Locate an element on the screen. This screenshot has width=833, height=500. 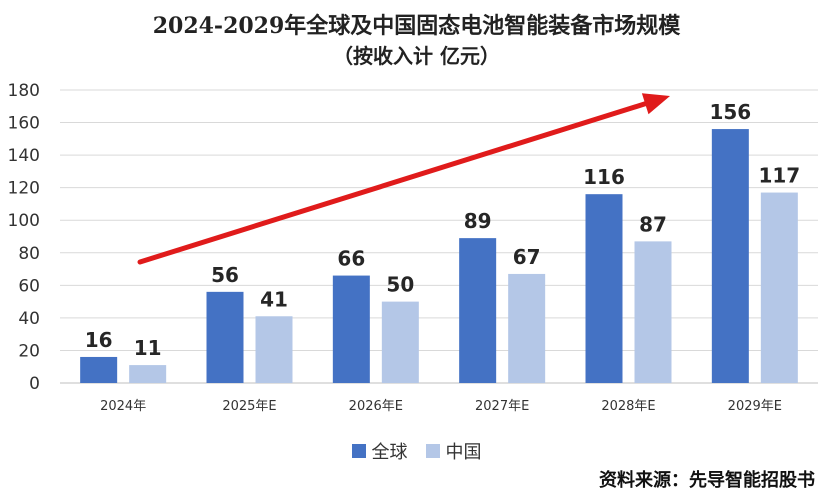
y-tick-label-120: 120 is located at coordinates (24, 189).